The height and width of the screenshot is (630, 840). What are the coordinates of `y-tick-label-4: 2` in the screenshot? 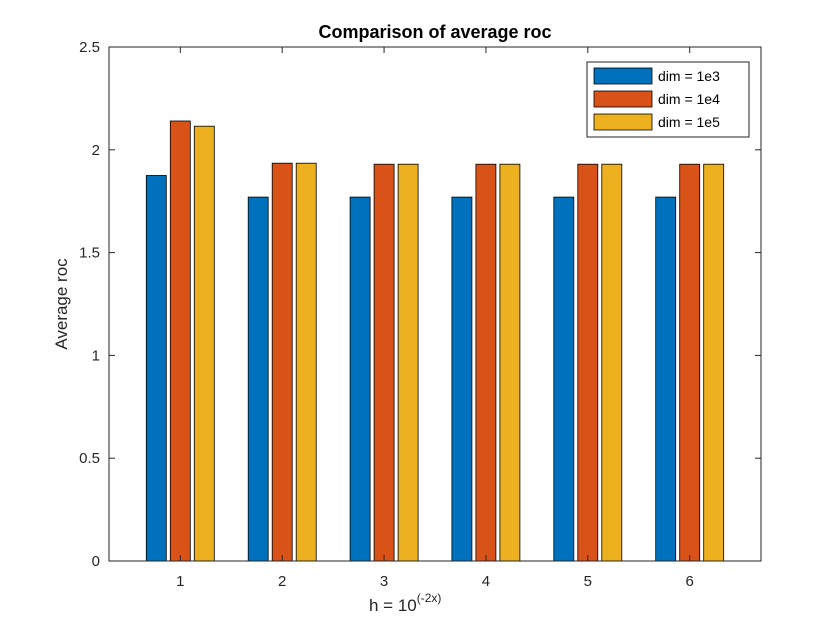 It's located at (96, 150).